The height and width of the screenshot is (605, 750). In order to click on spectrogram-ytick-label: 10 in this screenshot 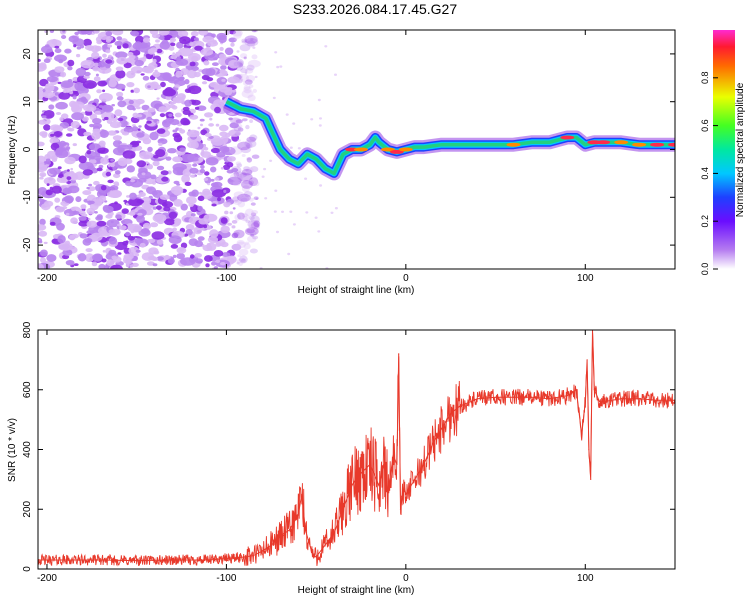, I will do `click(27, 102)`.